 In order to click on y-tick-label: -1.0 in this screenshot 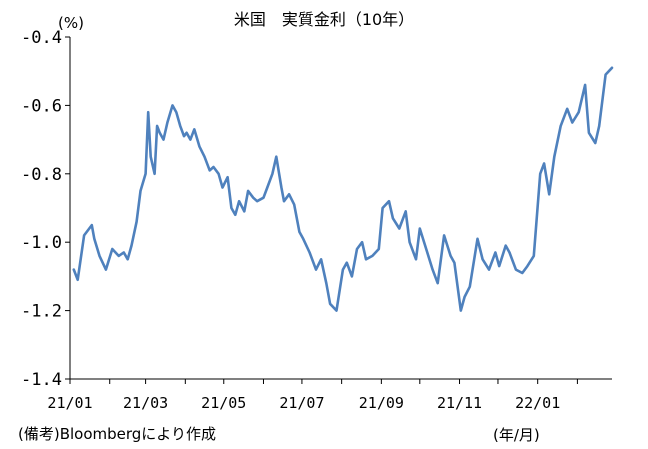, I will do `click(41, 243)`.